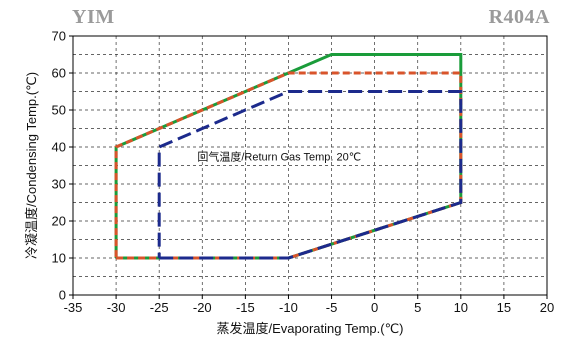 The height and width of the screenshot is (342, 572). What do you see at coordinates (59, 110) in the screenshot?
I see `y-tick-label: 50` at bounding box center [59, 110].